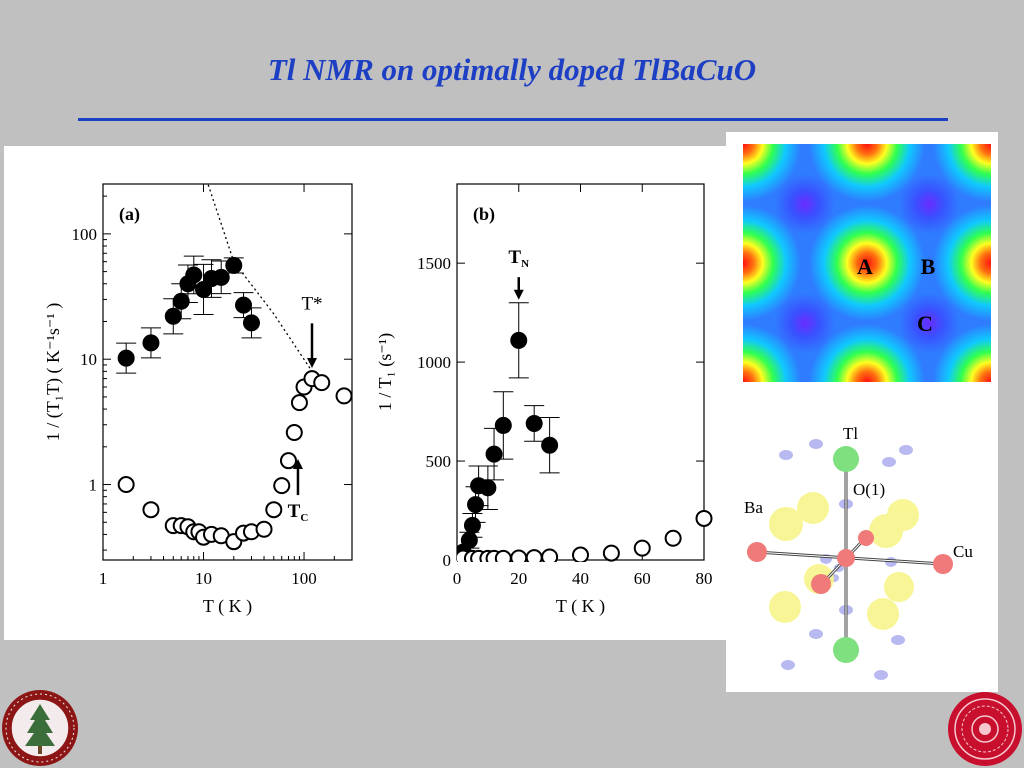 The height and width of the screenshot is (768, 1024). What do you see at coordinates (850, 433) in the screenshot?
I see `crystal-label-tl: Tl` at bounding box center [850, 433].